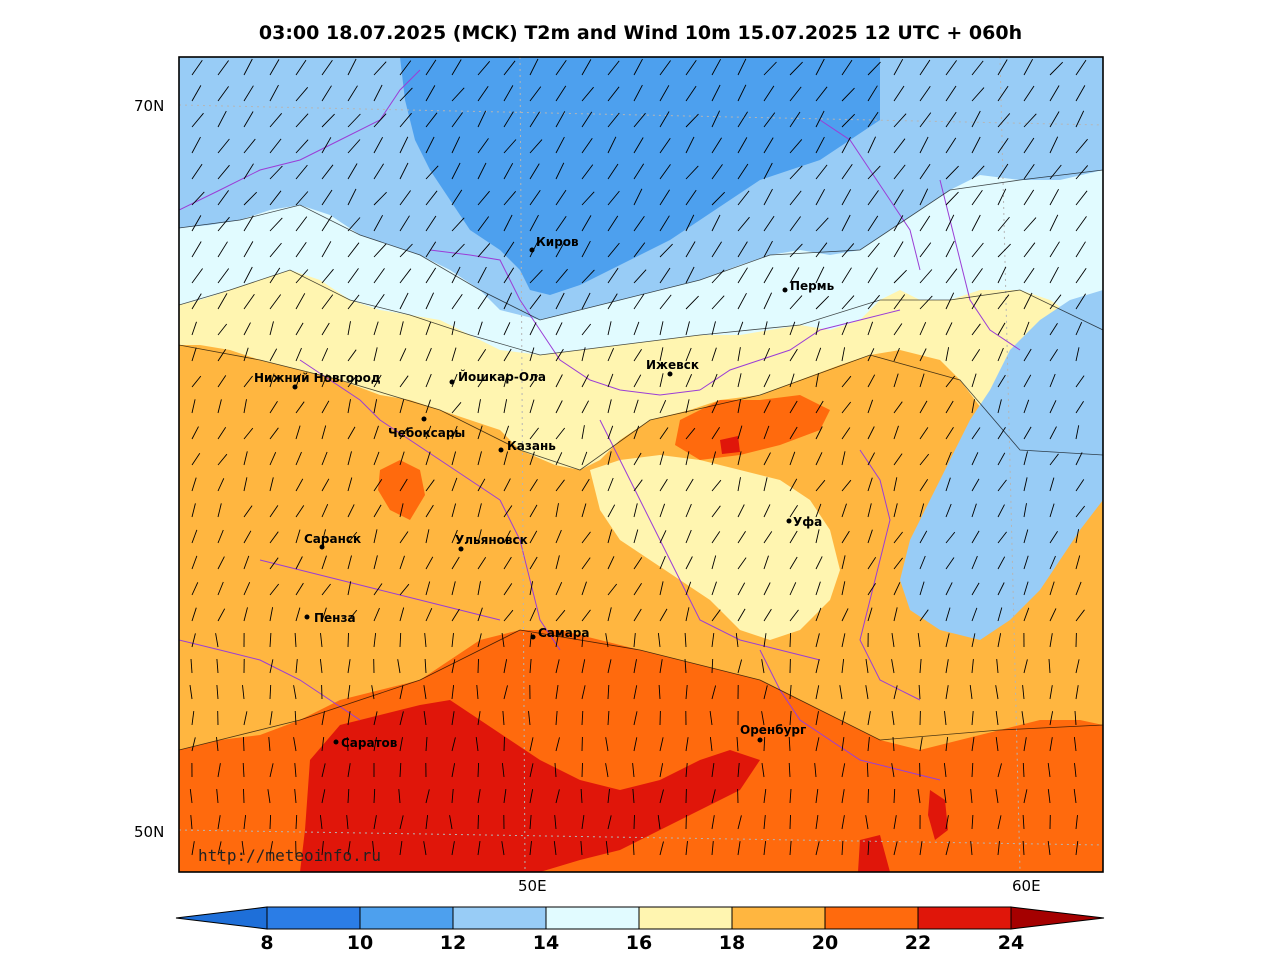 The height and width of the screenshot is (963, 1281). Describe the element at coordinates (426, 428) in the screenshot. I see `city-cheboksary: Чебоксары` at that location.